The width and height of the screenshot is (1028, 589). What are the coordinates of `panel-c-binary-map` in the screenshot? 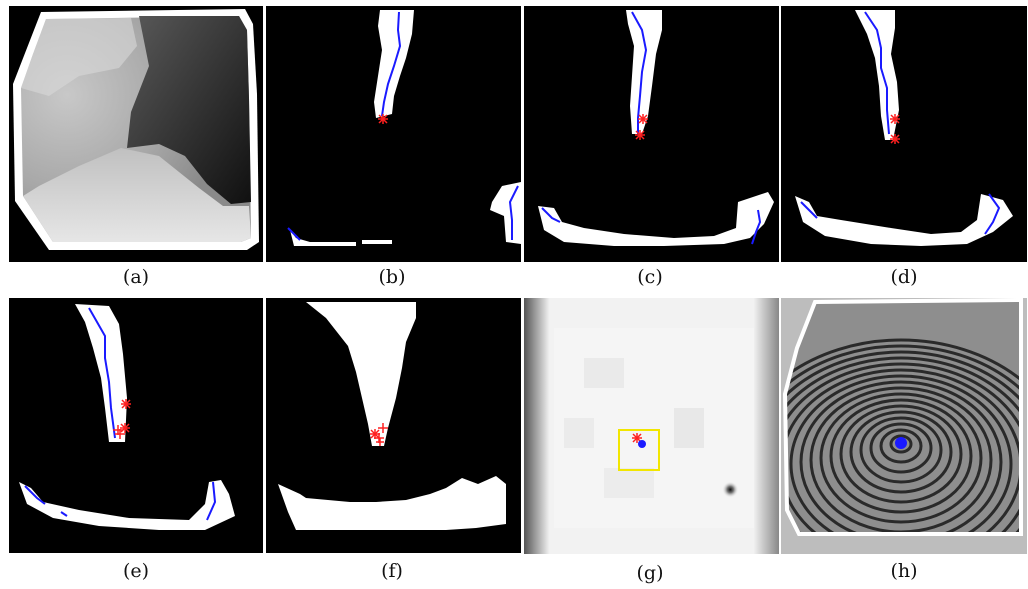 It's located at (651, 134).